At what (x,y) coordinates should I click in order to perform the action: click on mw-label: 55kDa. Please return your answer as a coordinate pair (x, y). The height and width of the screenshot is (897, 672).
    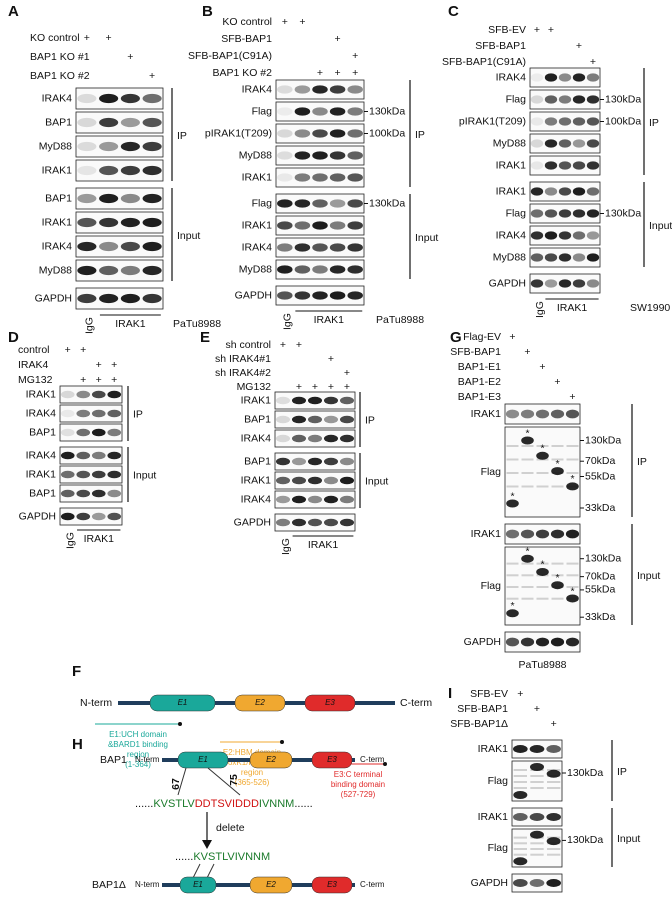
    Looking at the image, I should click on (600, 476).